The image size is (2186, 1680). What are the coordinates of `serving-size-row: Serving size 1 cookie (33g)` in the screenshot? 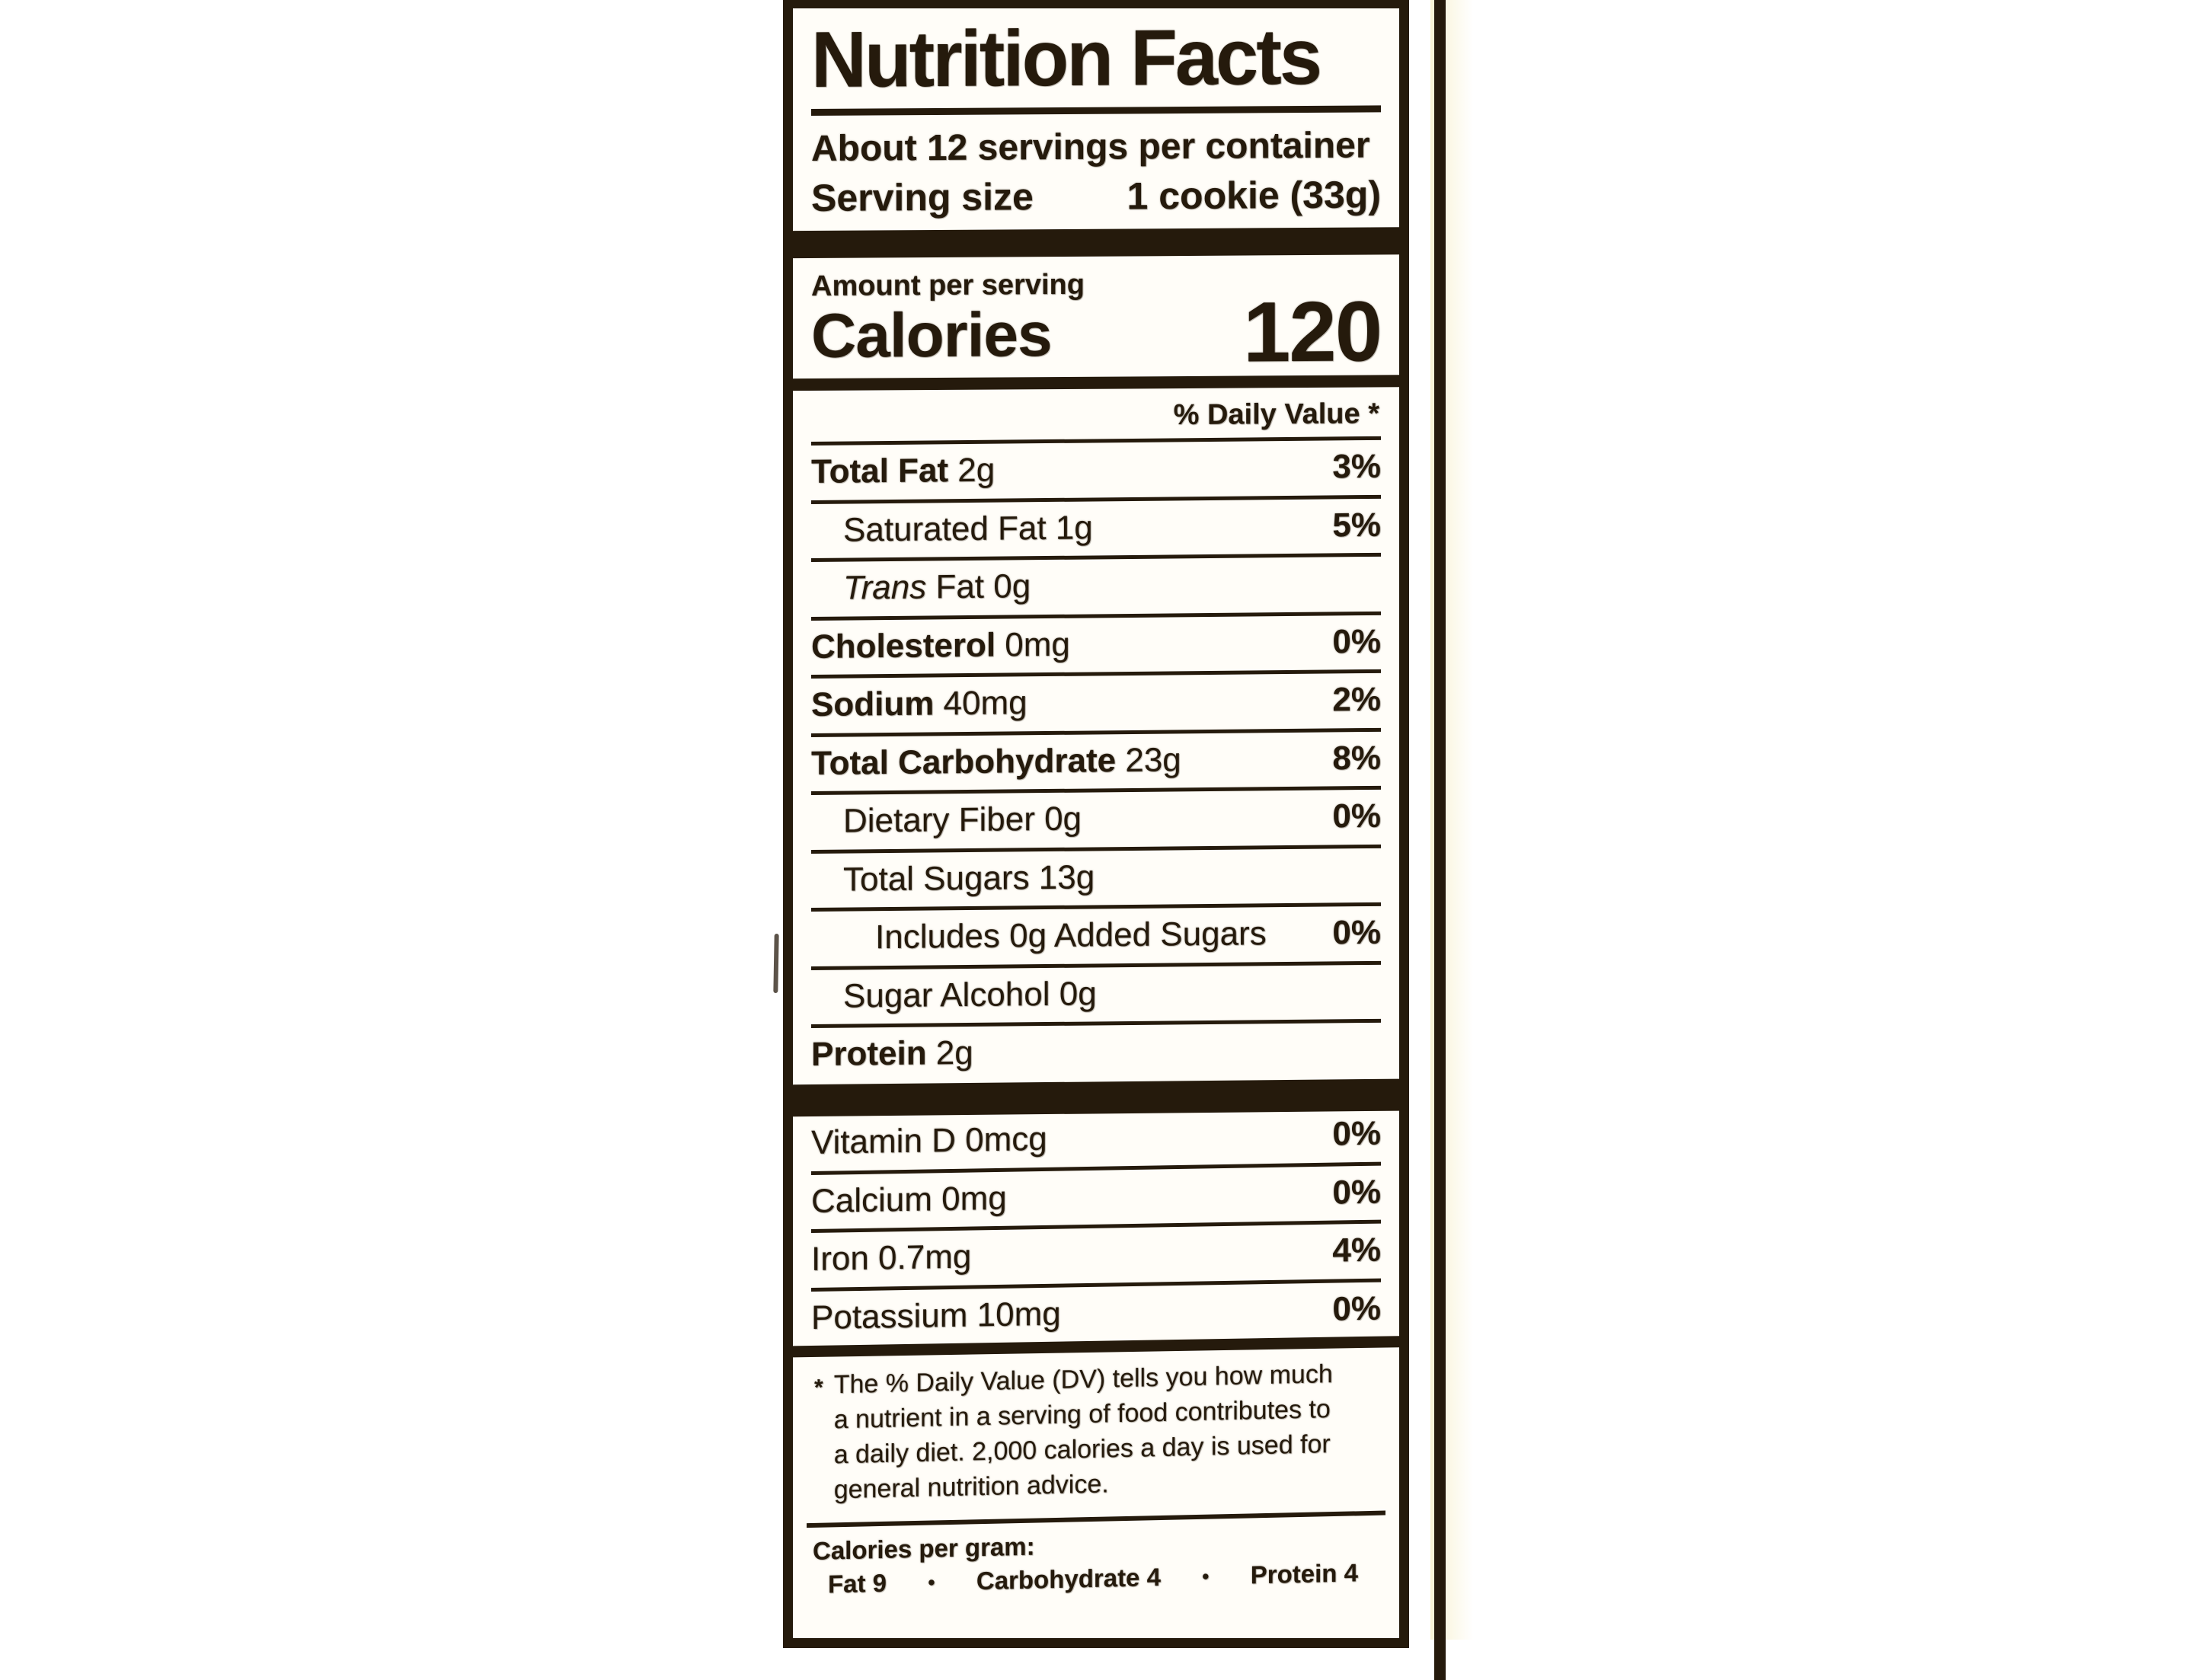 It's located at (1096, 196).